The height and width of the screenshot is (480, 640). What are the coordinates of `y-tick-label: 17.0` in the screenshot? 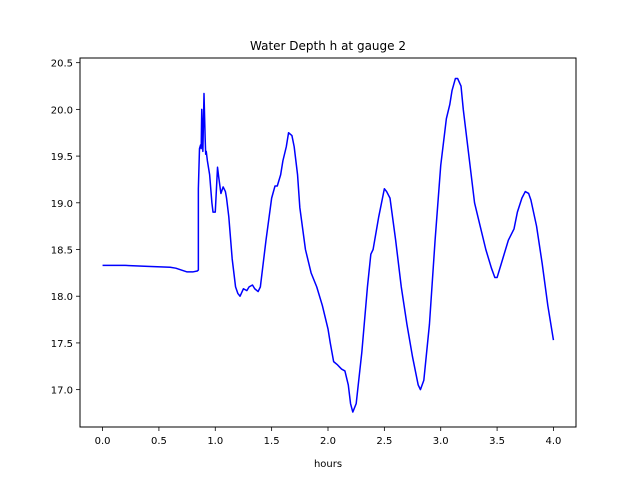 It's located at (62, 391).